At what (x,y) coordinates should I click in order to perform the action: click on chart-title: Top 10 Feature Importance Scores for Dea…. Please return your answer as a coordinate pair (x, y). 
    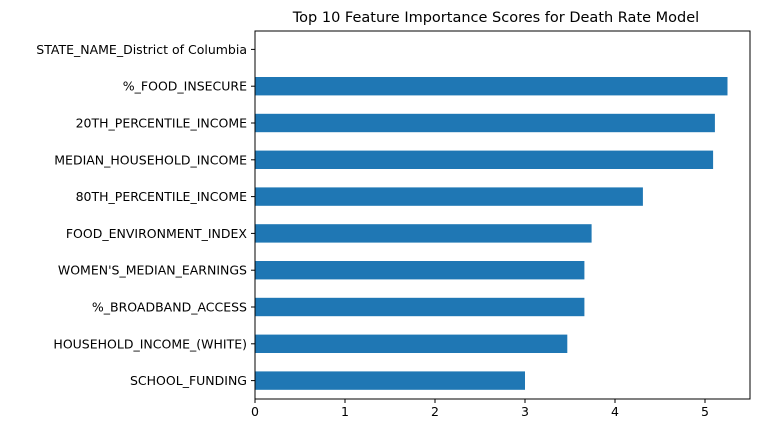
    Looking at the image, I should click on (495, 18).